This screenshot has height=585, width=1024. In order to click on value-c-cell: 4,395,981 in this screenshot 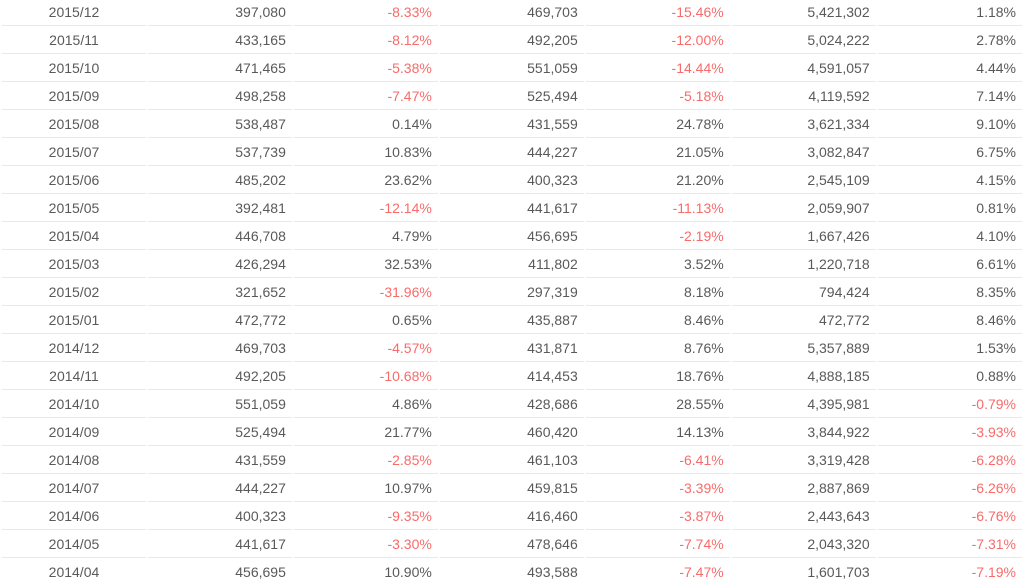, I will do `click(803, 404)`.